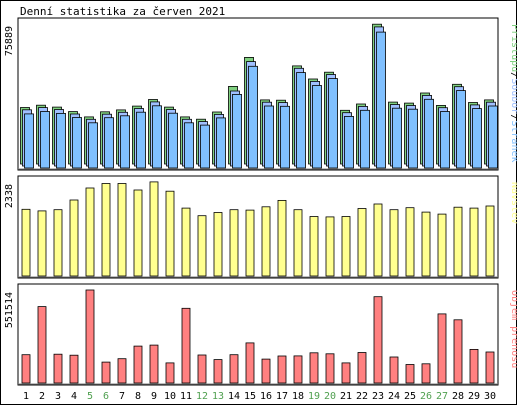  Describe the element at coordinates (426, 373) in the screenshot. I see `bar-Objem přenosu-day-26` at that location.